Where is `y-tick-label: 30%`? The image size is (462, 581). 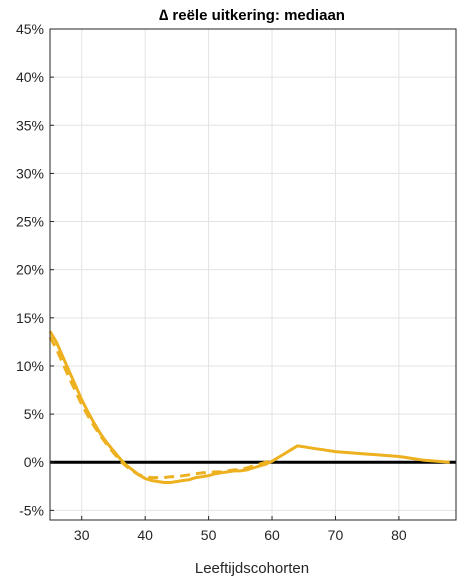
y-tick-label: 30% is located at coordinates (30, 173).